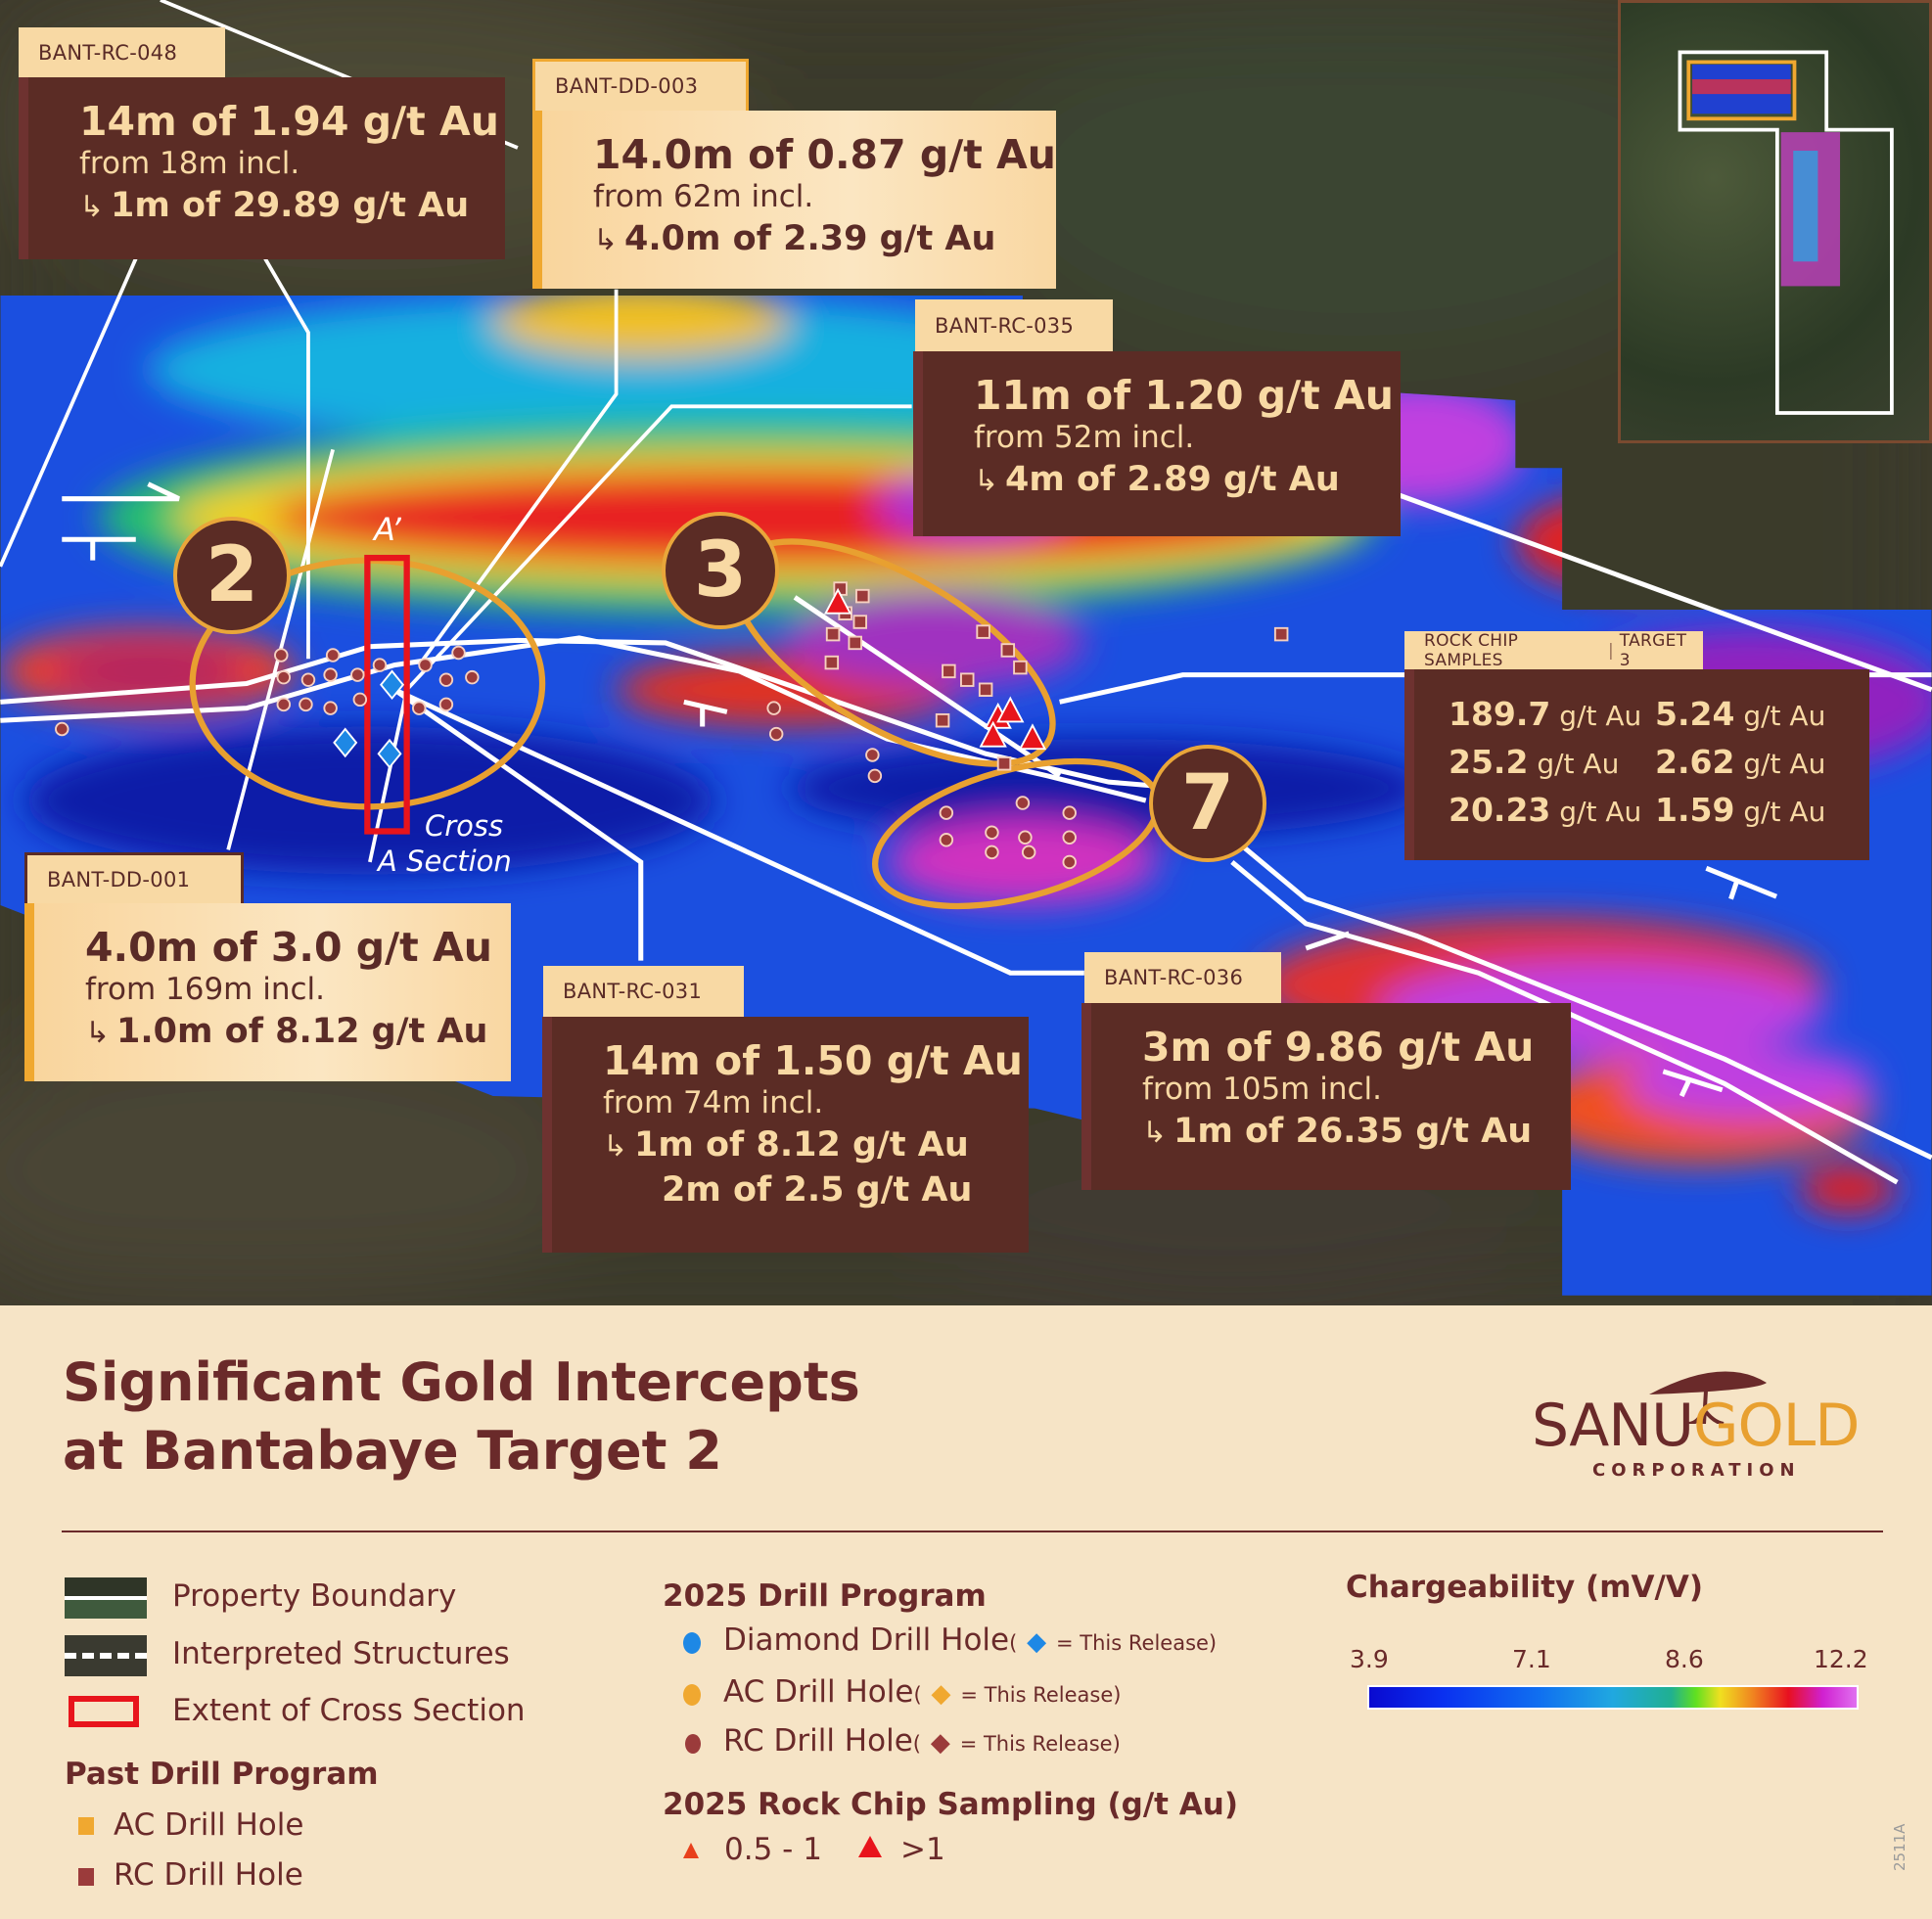  Describe the element at coordinates (825, 154) in the screenshot. I see `intercept: 14.0m of 0.87 g/t Au` at that location.